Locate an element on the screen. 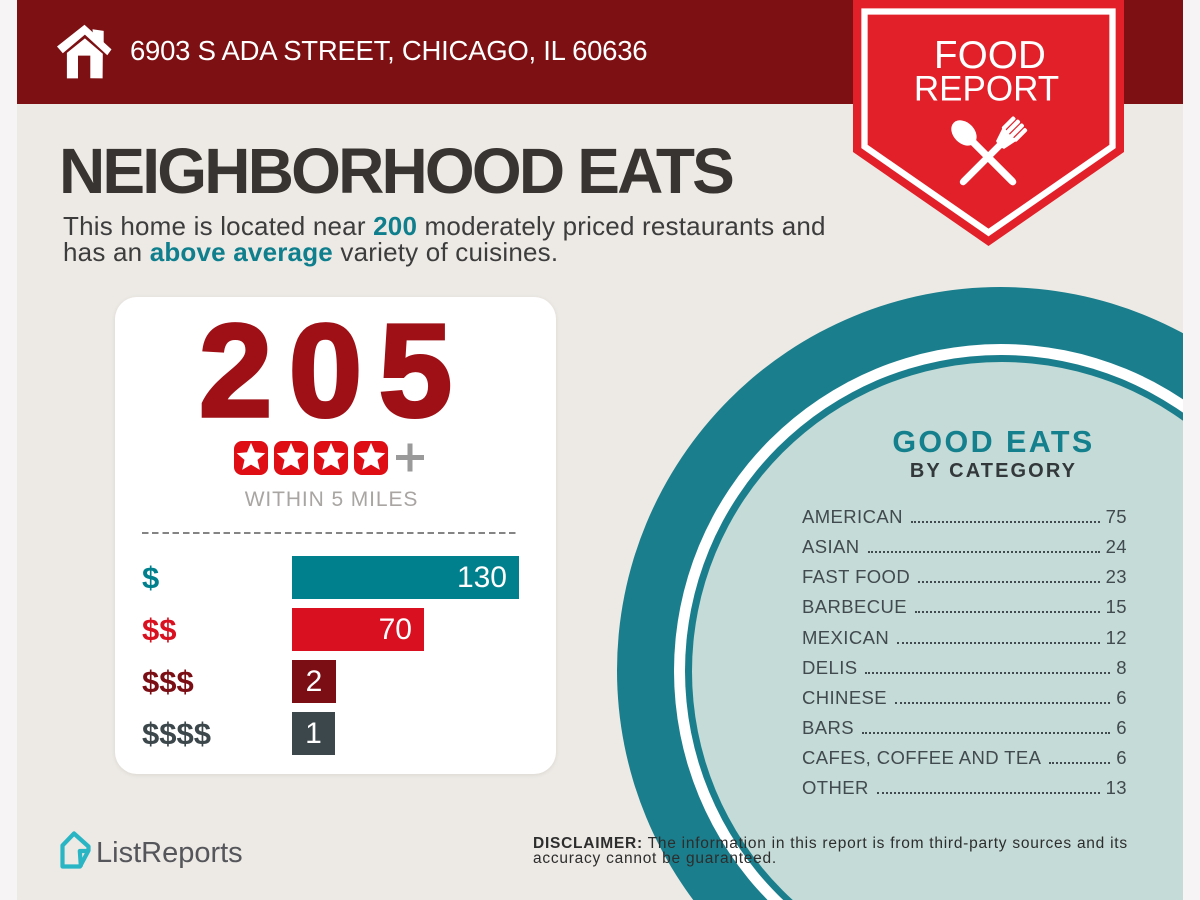  svg-text: REPORT is located at coordinates (986, 89).